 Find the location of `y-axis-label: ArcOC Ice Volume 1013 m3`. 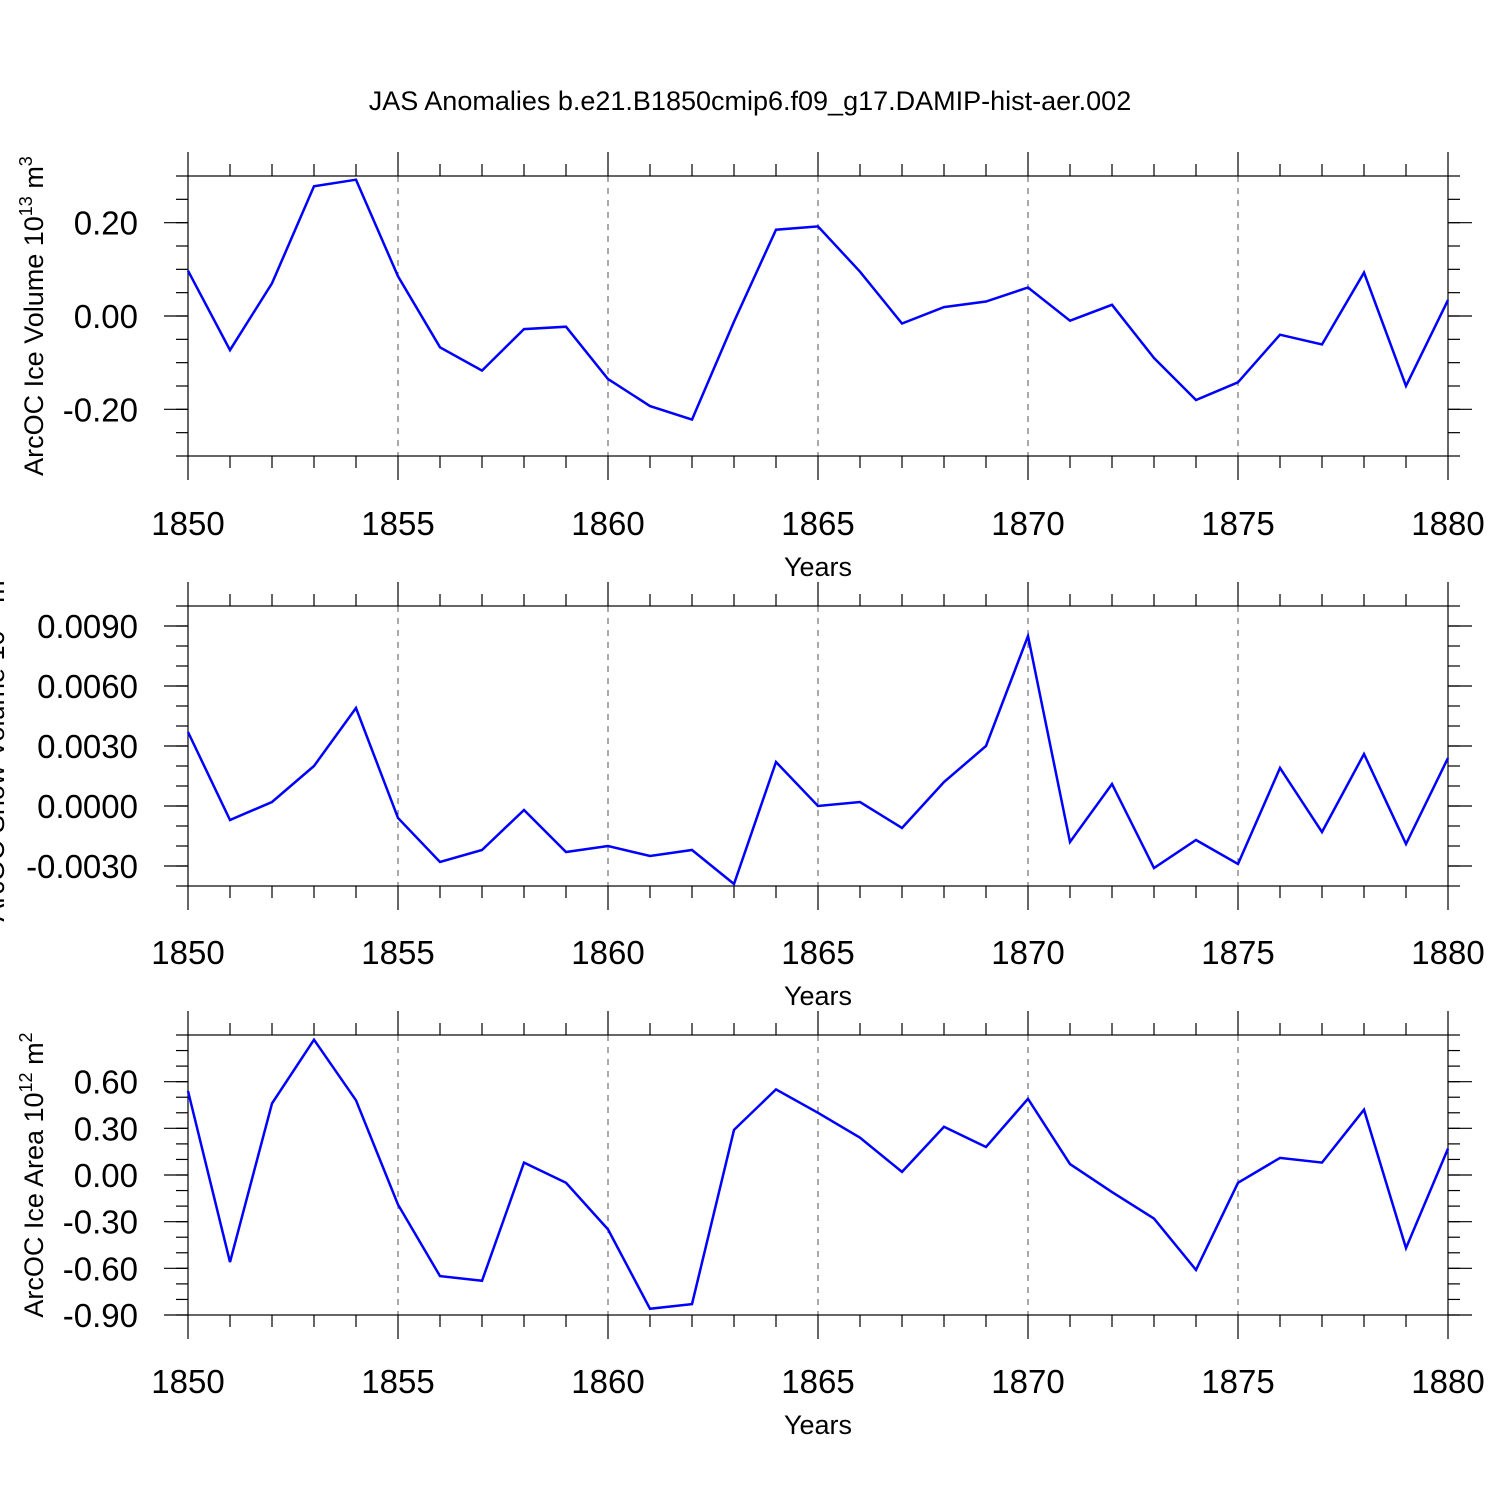

y-axis-label: ArcOC Ice Volume 1013 m3 is located at coordinates (32, 316).